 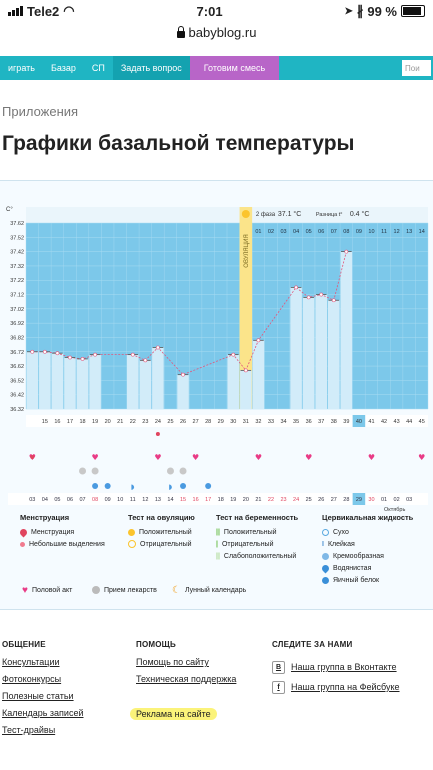 What do you see at coordinates (222, 32) in the screenshot?
I see `url-text: babyblog.ru` at bounding box center [222, 32].